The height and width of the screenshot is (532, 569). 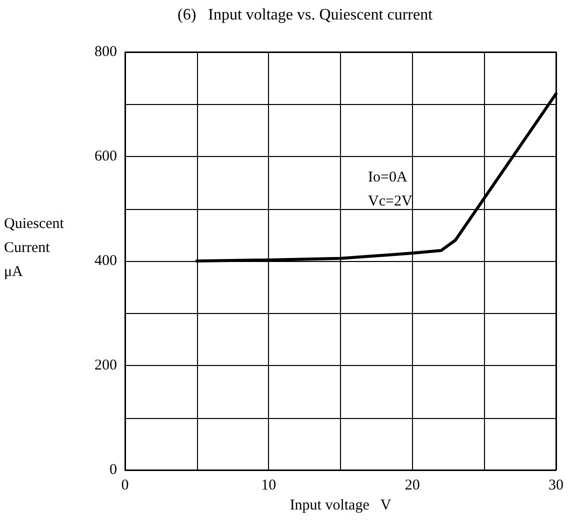 I want to click on chart-title: (6) Input voltage vs. Quiescent current, so click(x=305, y=15).